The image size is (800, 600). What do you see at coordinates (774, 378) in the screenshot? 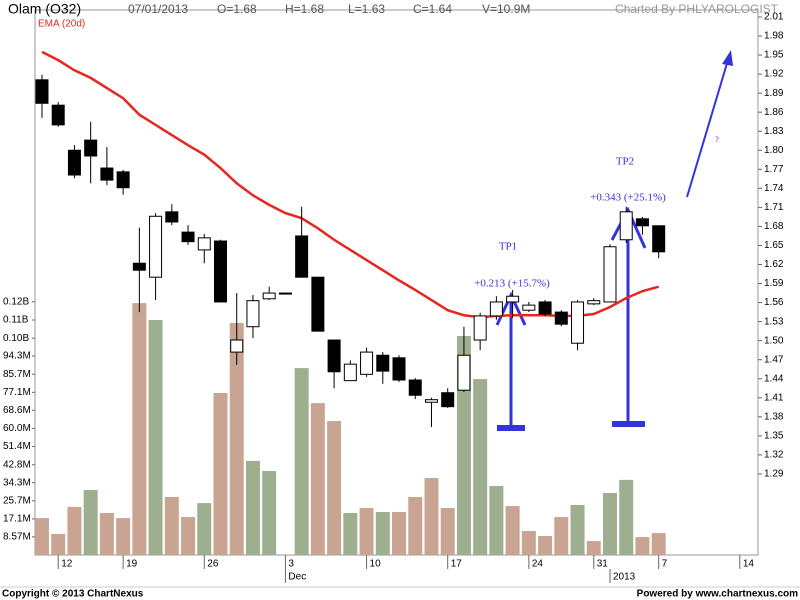
I see `y-tick-label: 1.44` at bounding box center [774, 378].